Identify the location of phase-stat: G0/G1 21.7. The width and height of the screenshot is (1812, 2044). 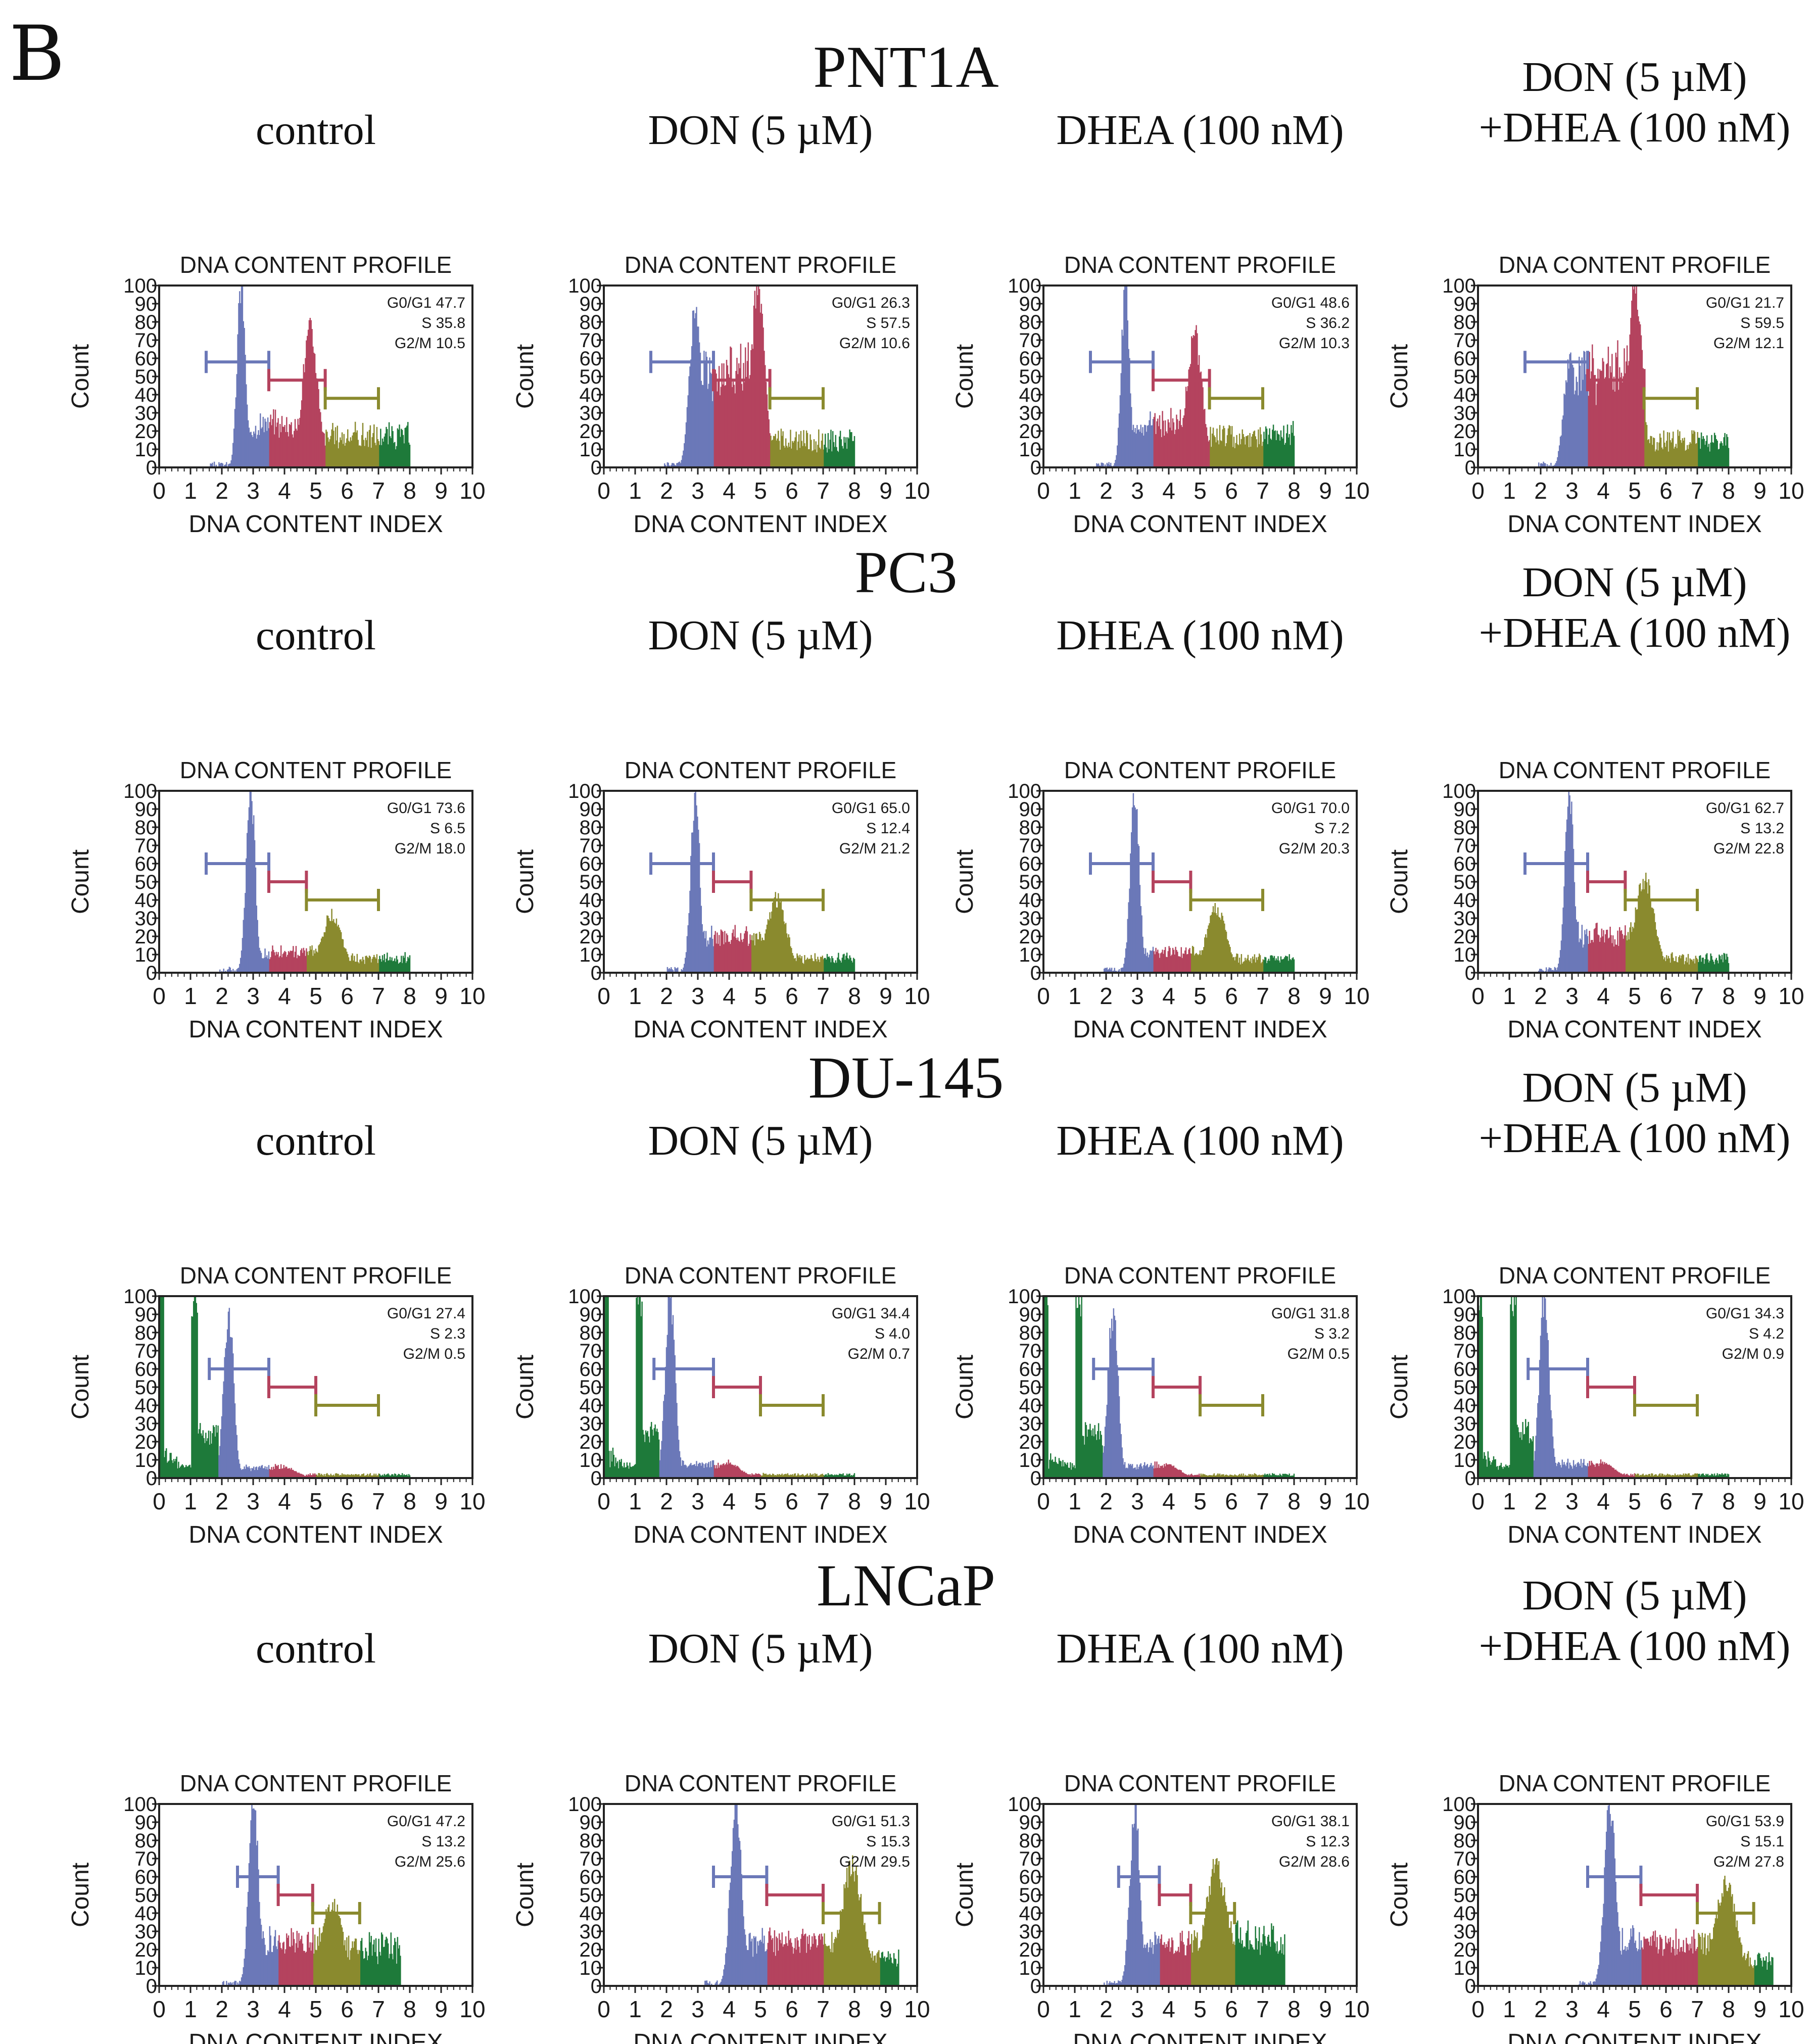
(1745, 303).